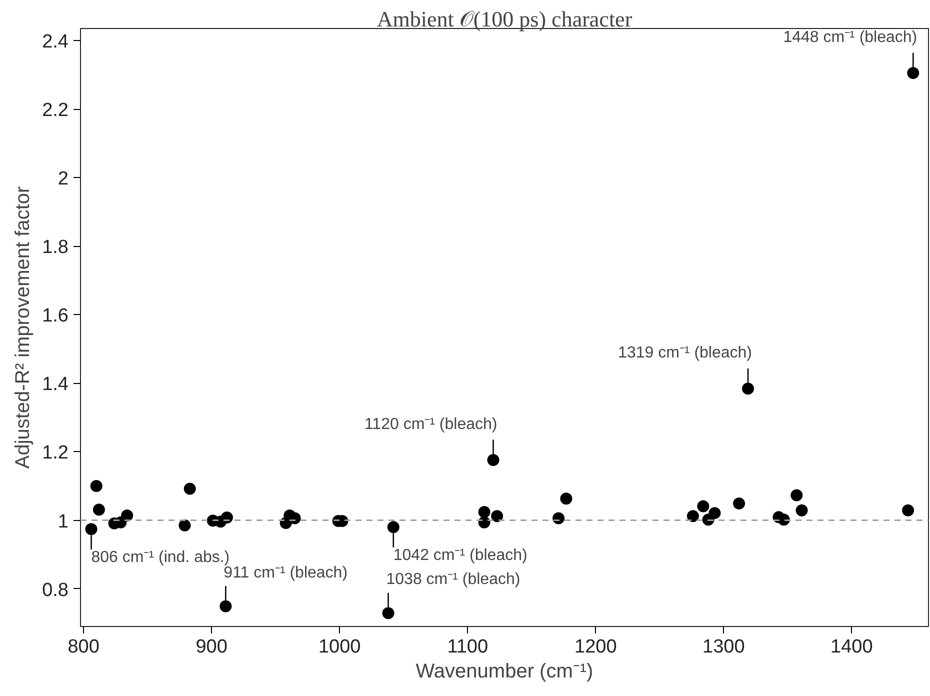 The width and height of the screenshot is (930, 696). I want to click on y-tick-label: 2, so click(63, 179).